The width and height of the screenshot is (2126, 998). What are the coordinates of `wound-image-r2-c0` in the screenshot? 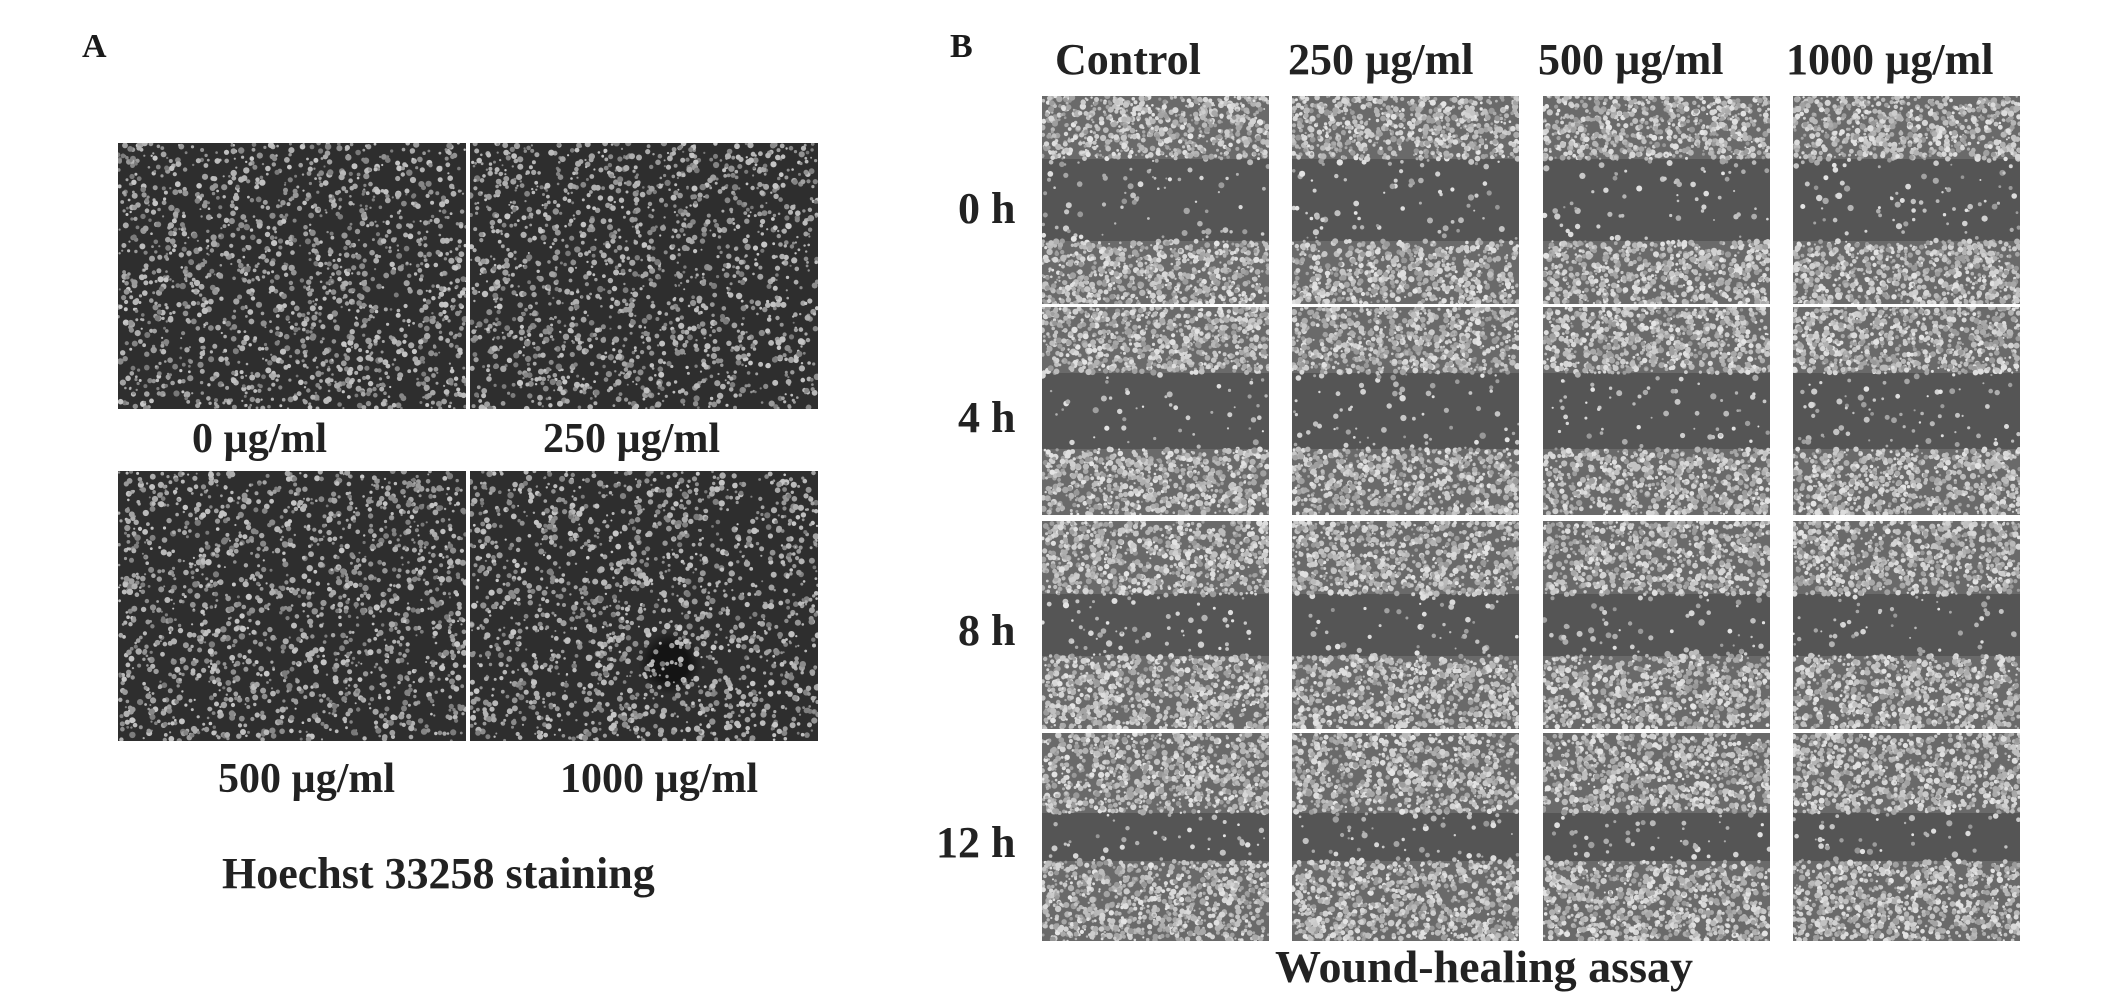 It's located at (1155, 625).